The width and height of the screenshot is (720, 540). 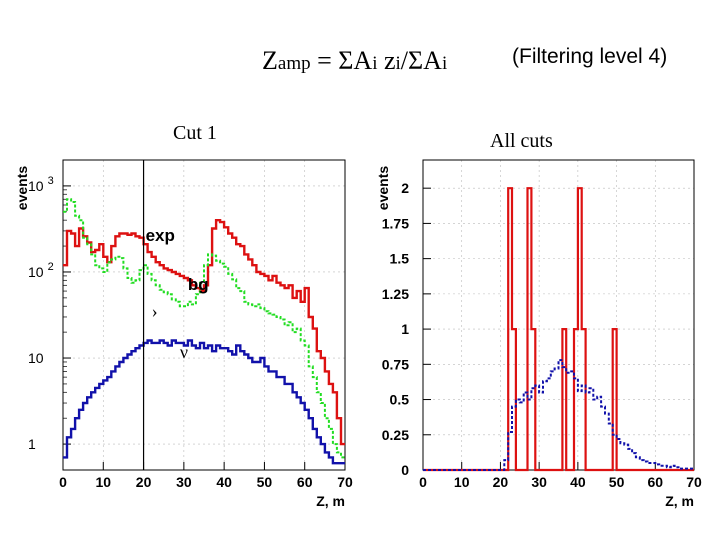 I want to click on right-x-tick-label: 40, so click(x=578, y=482).